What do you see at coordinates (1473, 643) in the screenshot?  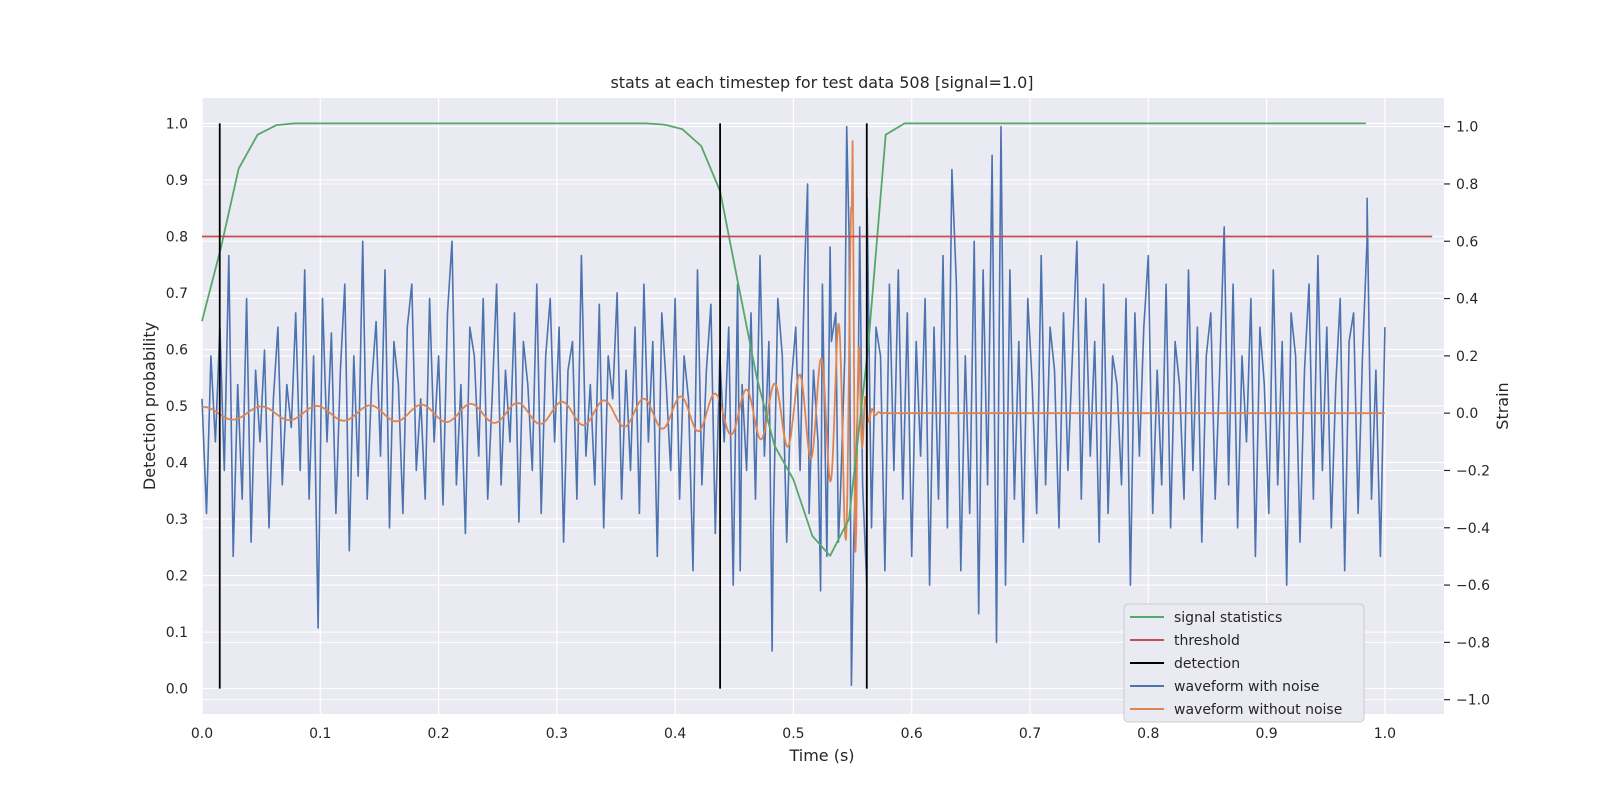 I see `y-tick-label-right: −0.8` at bounding box center [1473, 643].